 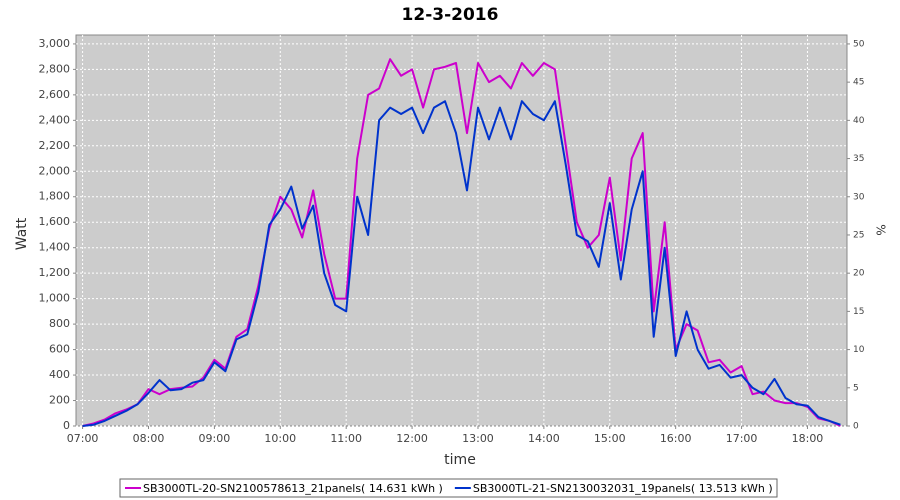 I want to click on y2-tick-label: 45, so click(x=858, y=83).